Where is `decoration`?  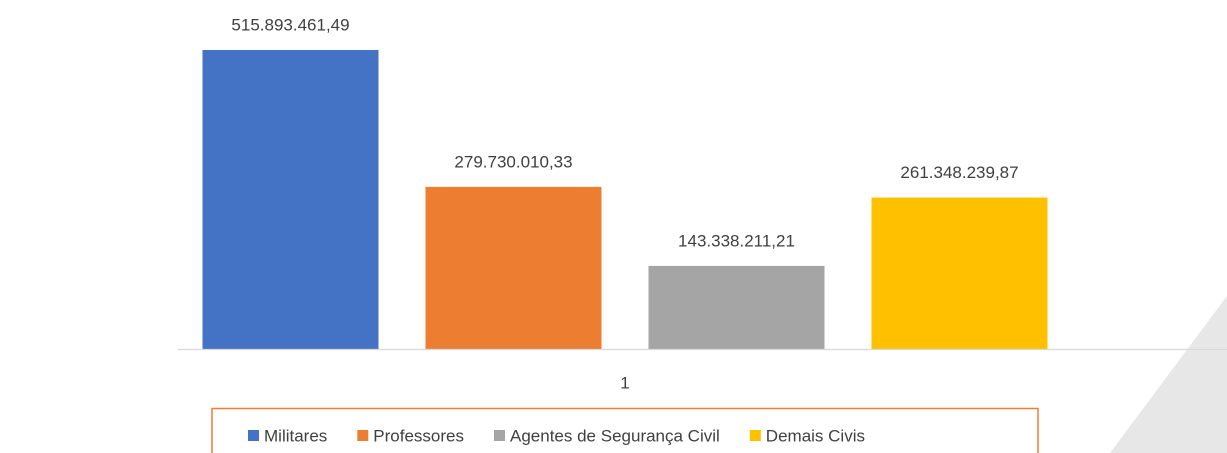
decoration is located at coordinates (1168, 374).